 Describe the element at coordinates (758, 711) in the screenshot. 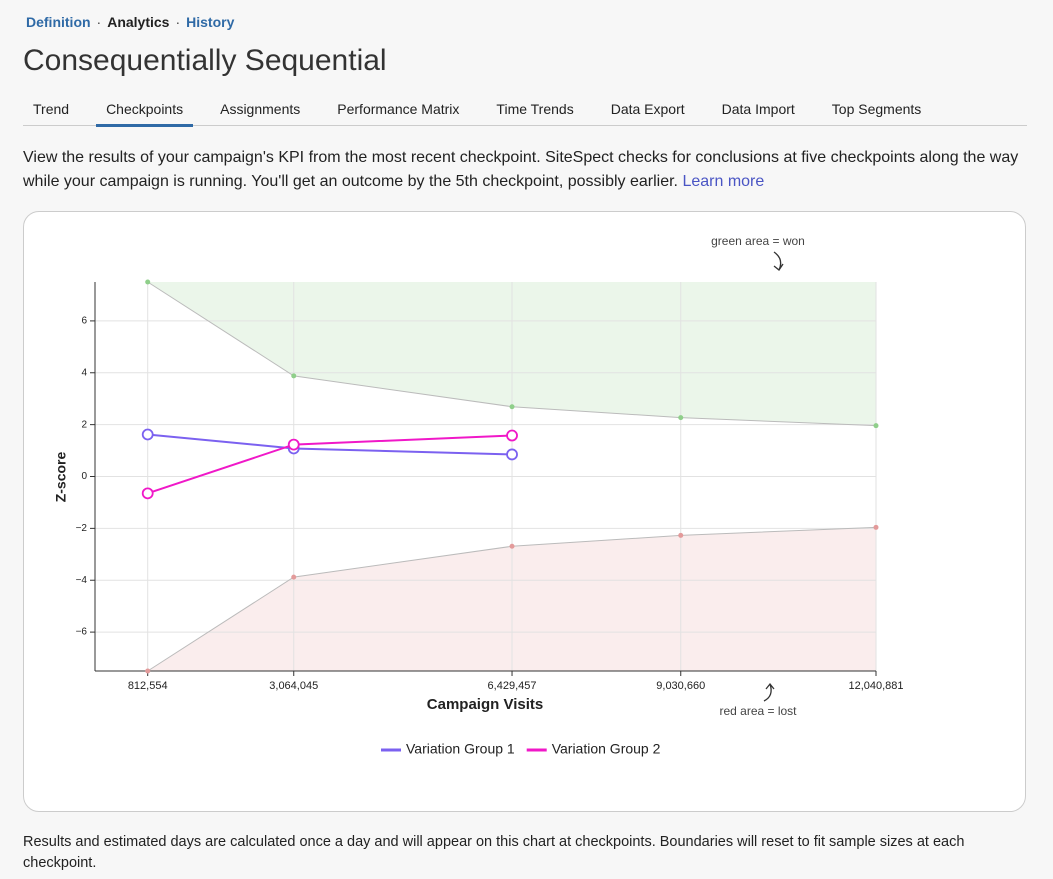

I see `annotation: red area = lost` at that location.